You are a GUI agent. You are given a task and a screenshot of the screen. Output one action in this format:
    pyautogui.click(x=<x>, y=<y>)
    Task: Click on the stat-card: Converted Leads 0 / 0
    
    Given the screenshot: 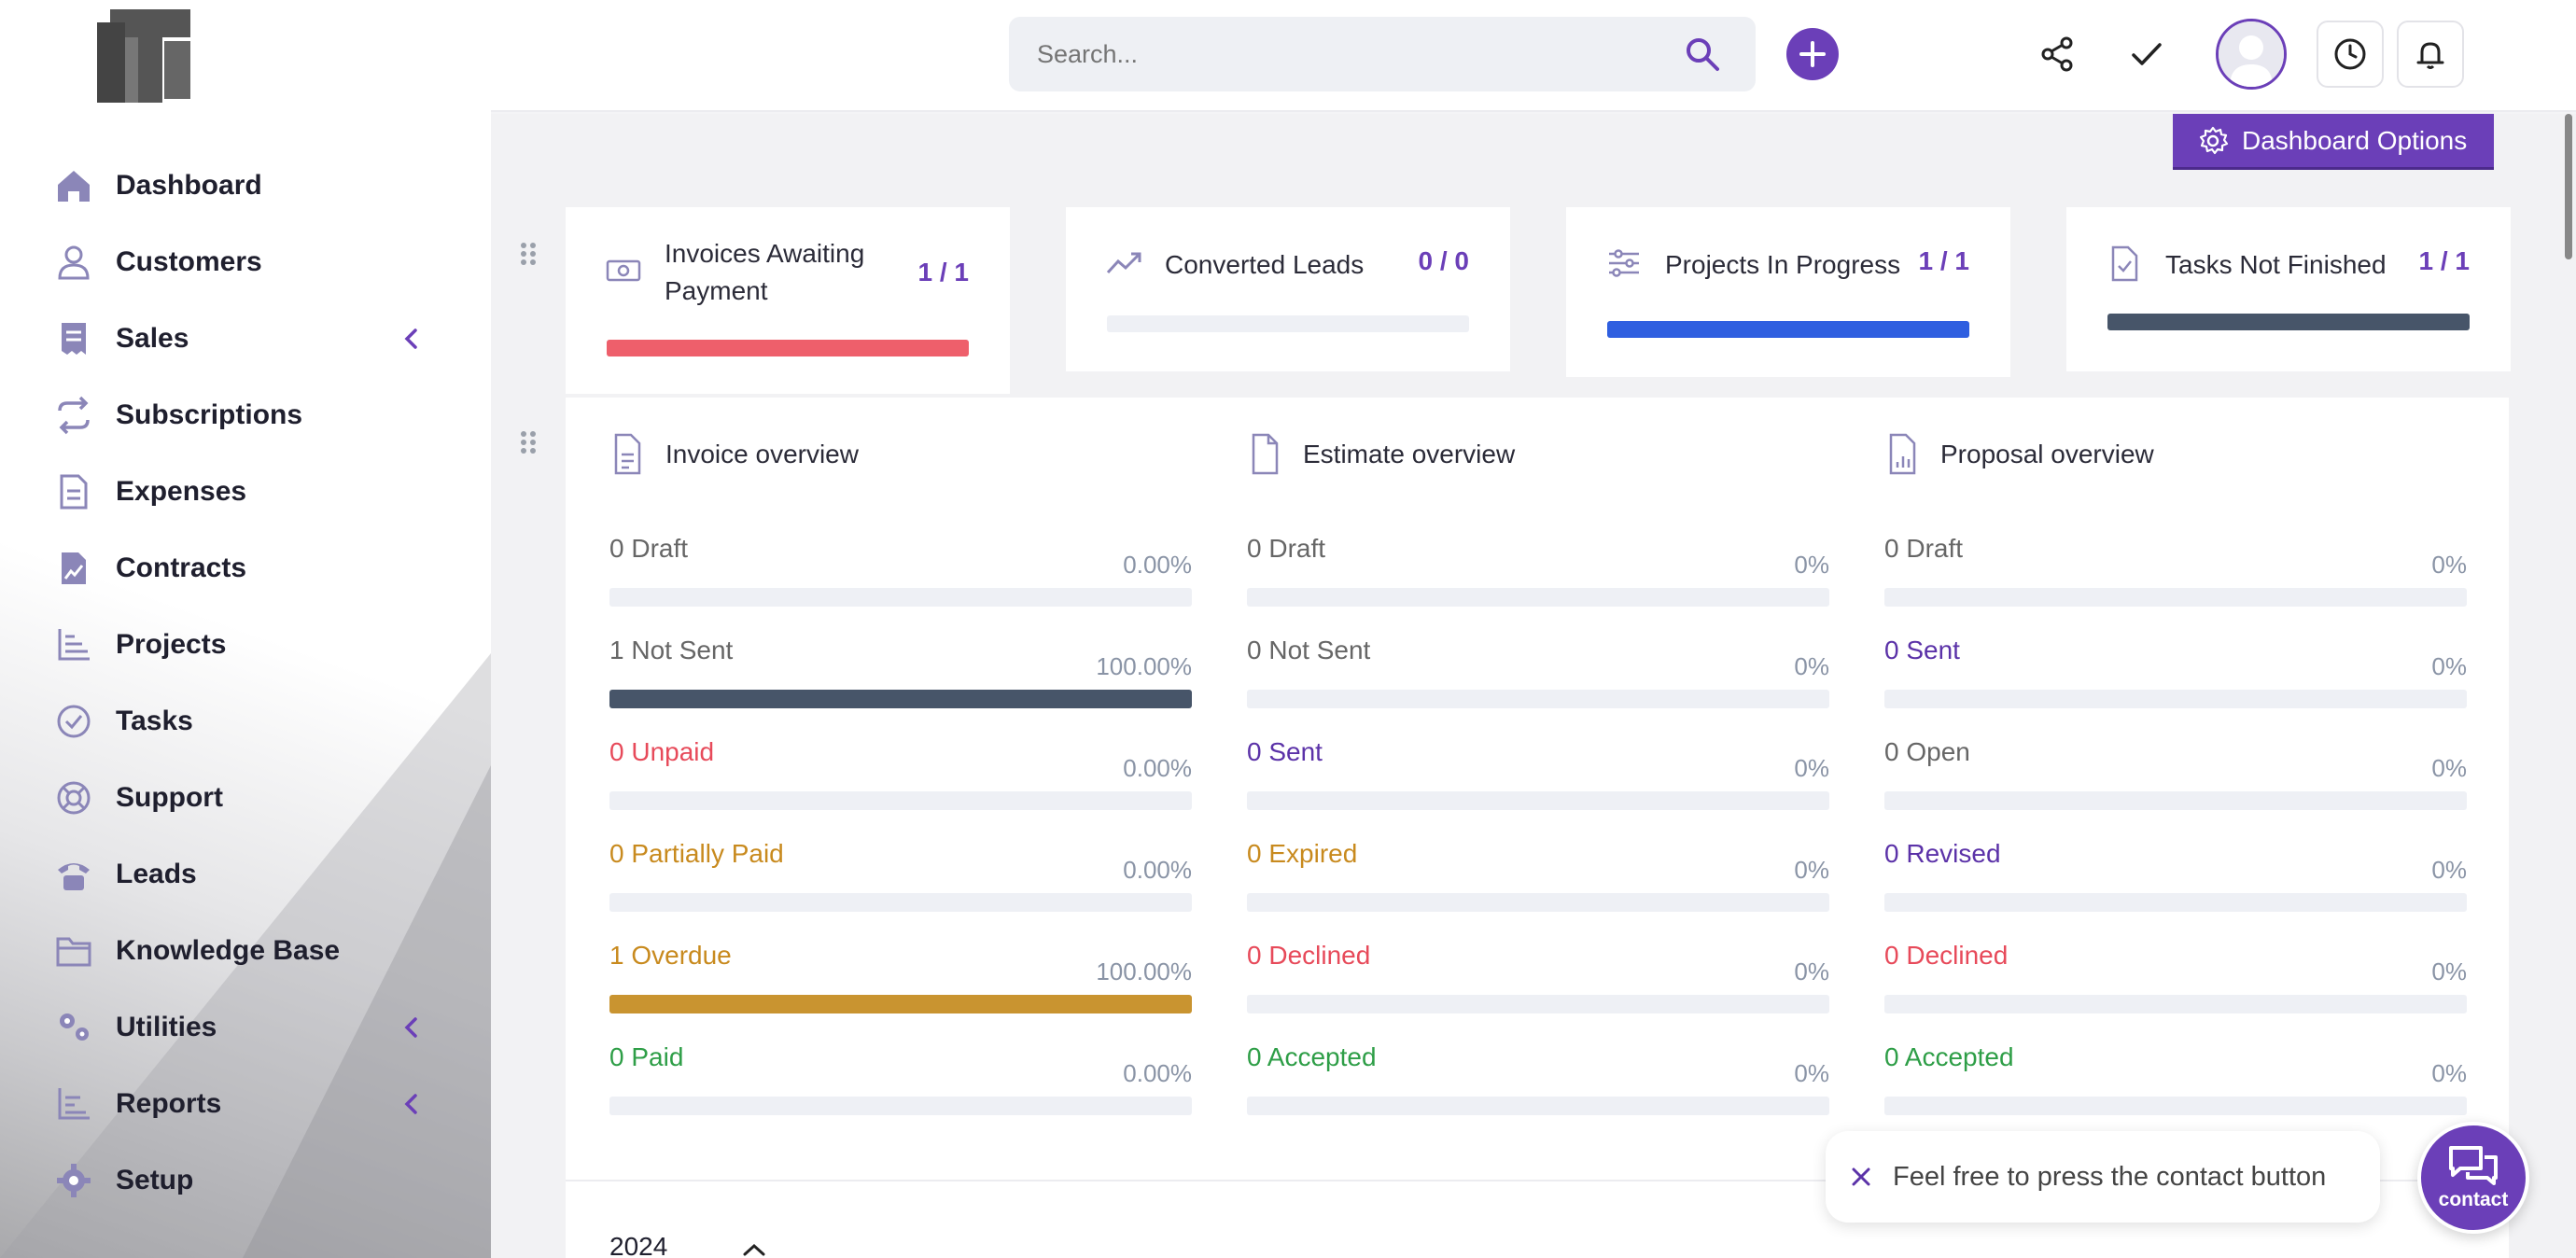 What is the action you would take?
    pyautogui.click(x=1288, y=289)
    